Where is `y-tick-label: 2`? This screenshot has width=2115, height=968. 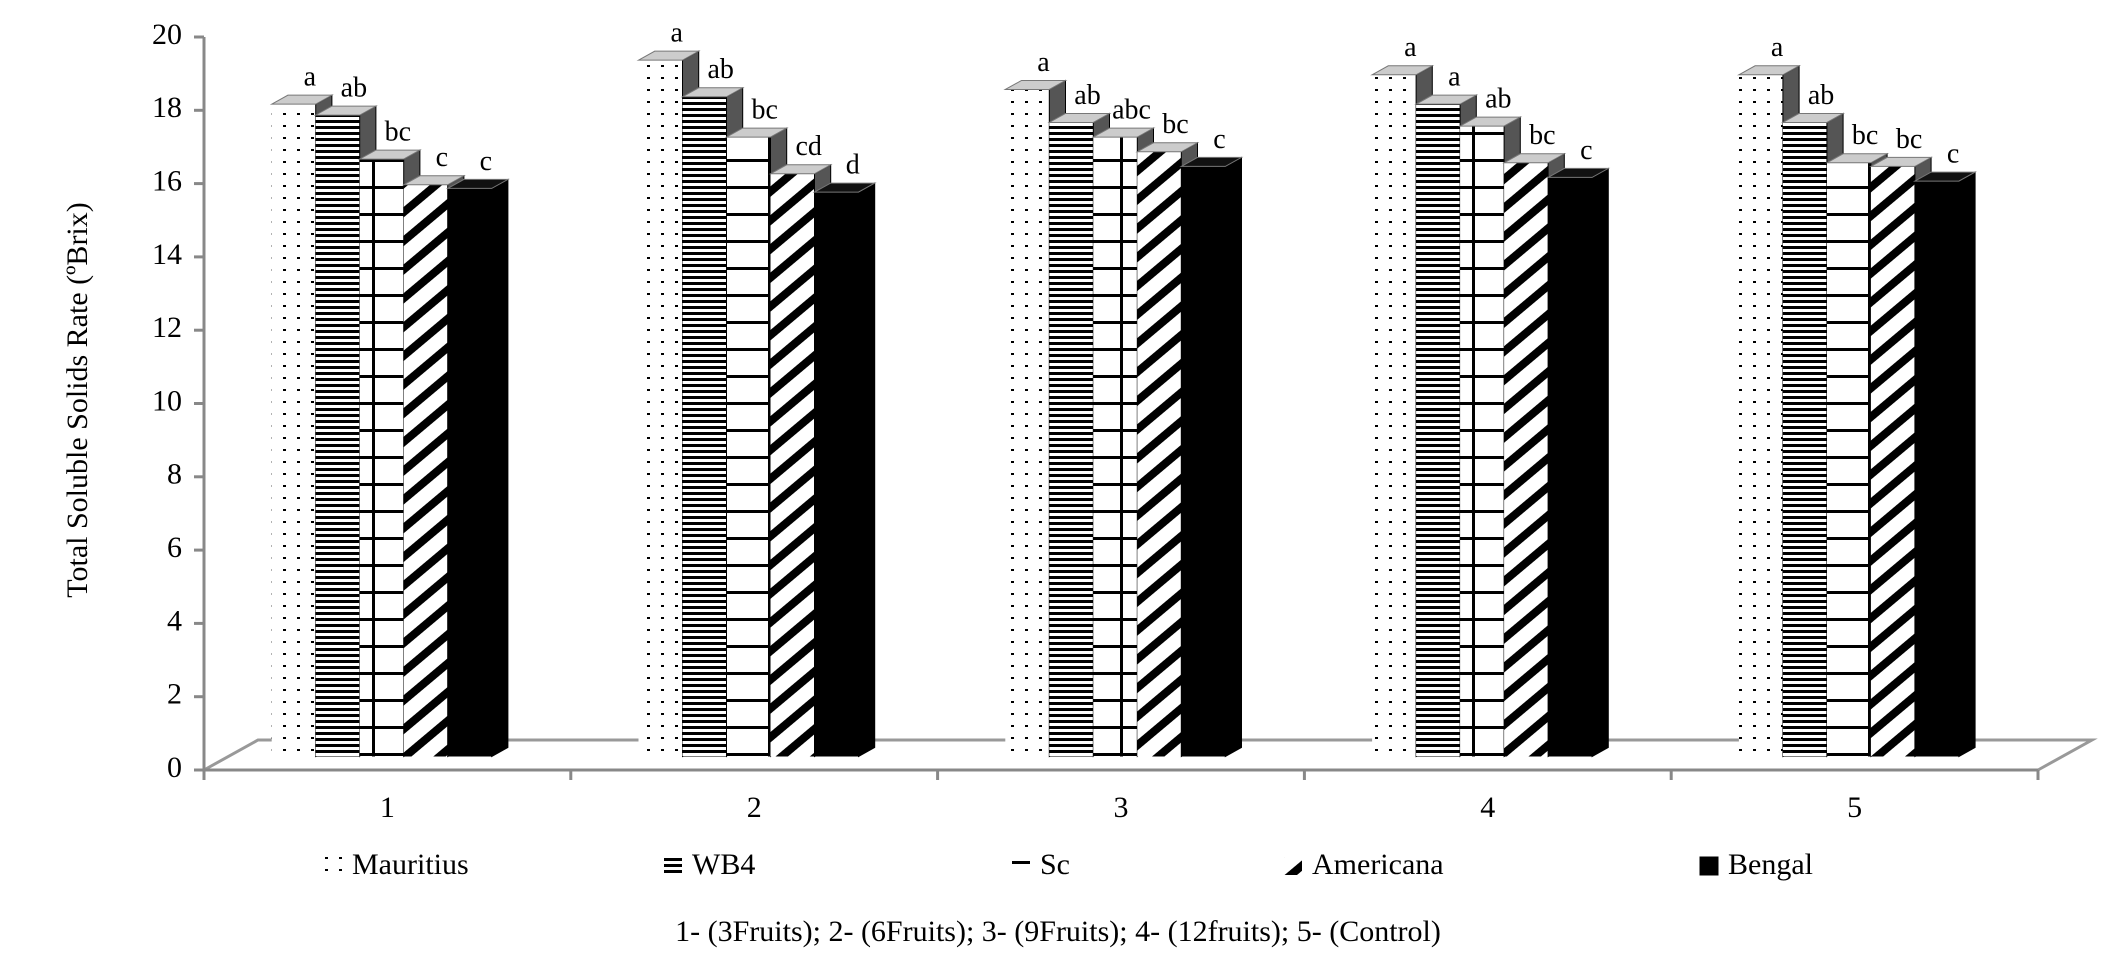 y-tick-label: 2 is located at coordinates (174, 694).